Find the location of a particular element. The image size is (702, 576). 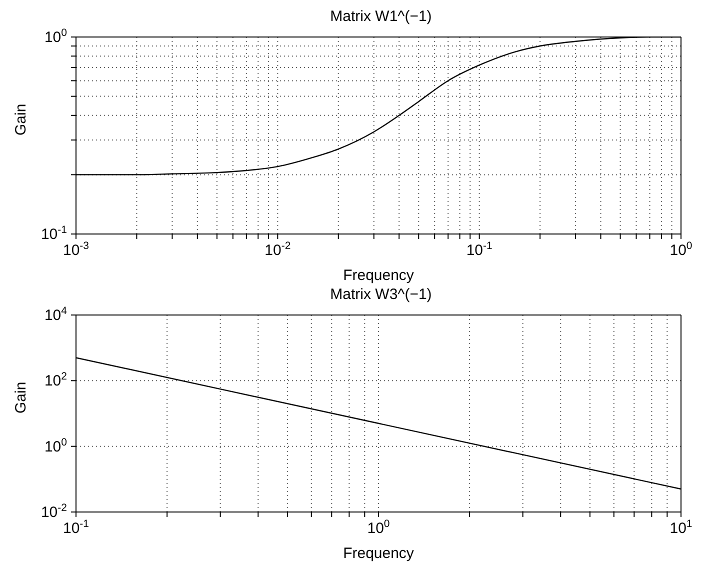

x-tick-label: 10$^{1}$ is located at coordinates (681, 527).